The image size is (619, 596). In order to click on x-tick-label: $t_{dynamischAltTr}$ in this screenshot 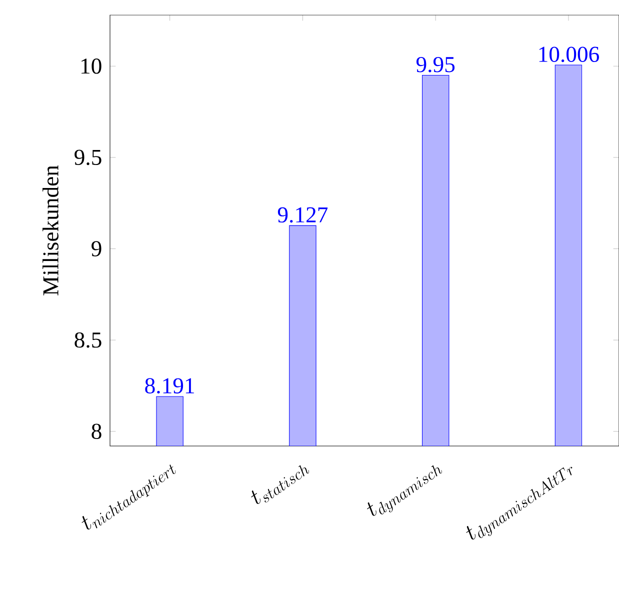, I will do `click(519, 503)`.